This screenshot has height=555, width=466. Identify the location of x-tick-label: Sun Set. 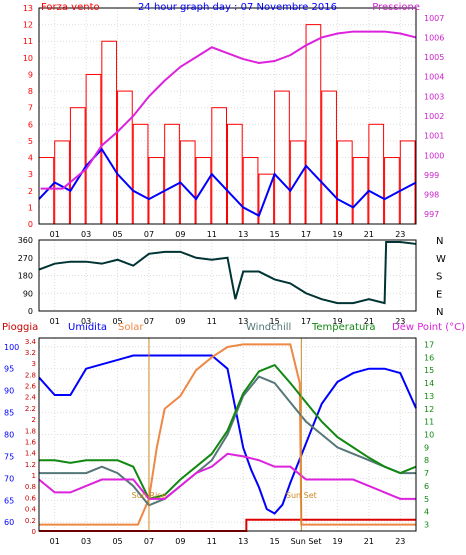
(306, 541).